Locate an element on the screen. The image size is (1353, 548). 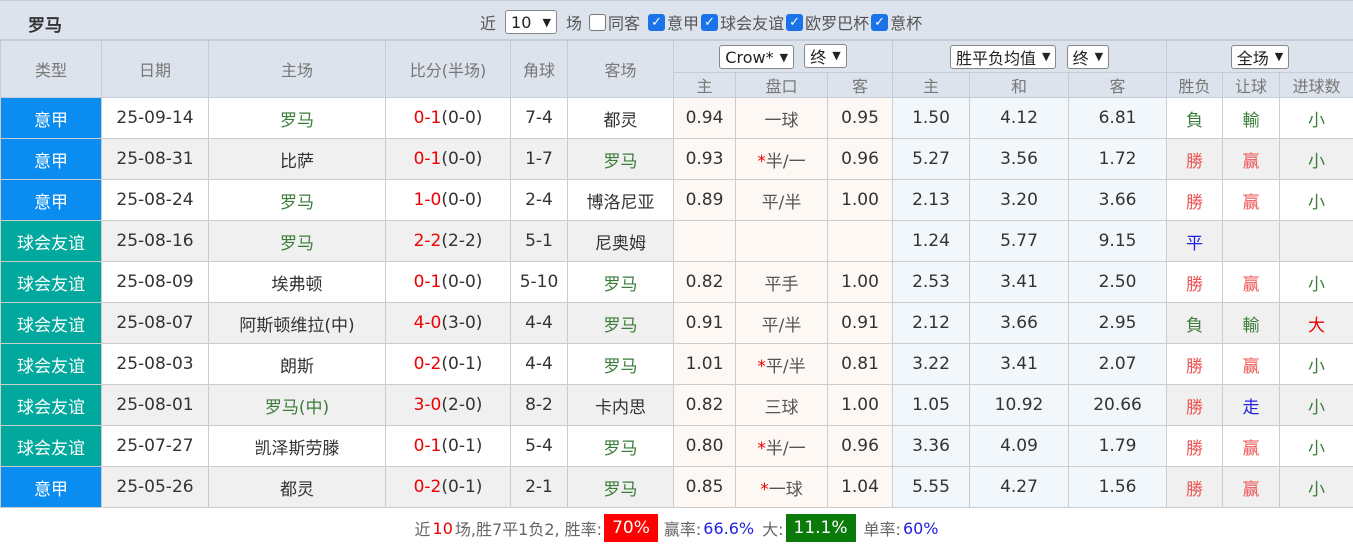
score: 0-1(0-1) is located at coordinates (448, 446).